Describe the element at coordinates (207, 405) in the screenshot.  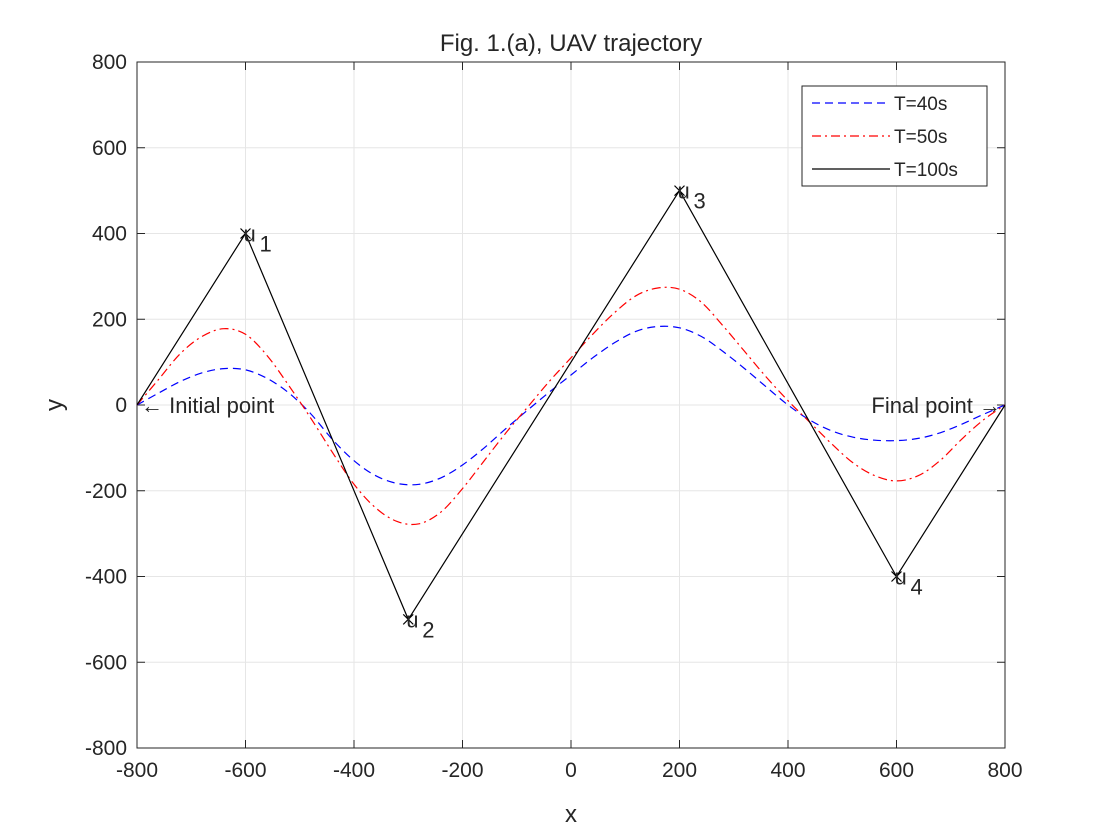
I see `initial-point-label: ← Initial point` at that location.